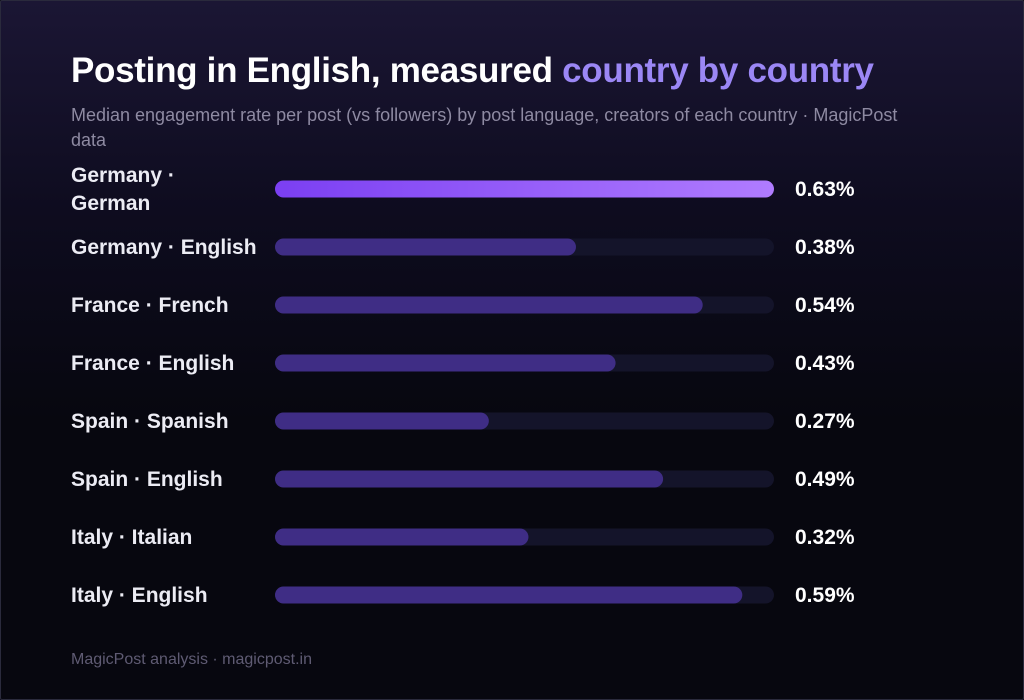 This screenshot has width=1024, height=700. I want to click on category-label: Italy · English, so click(139, 595).